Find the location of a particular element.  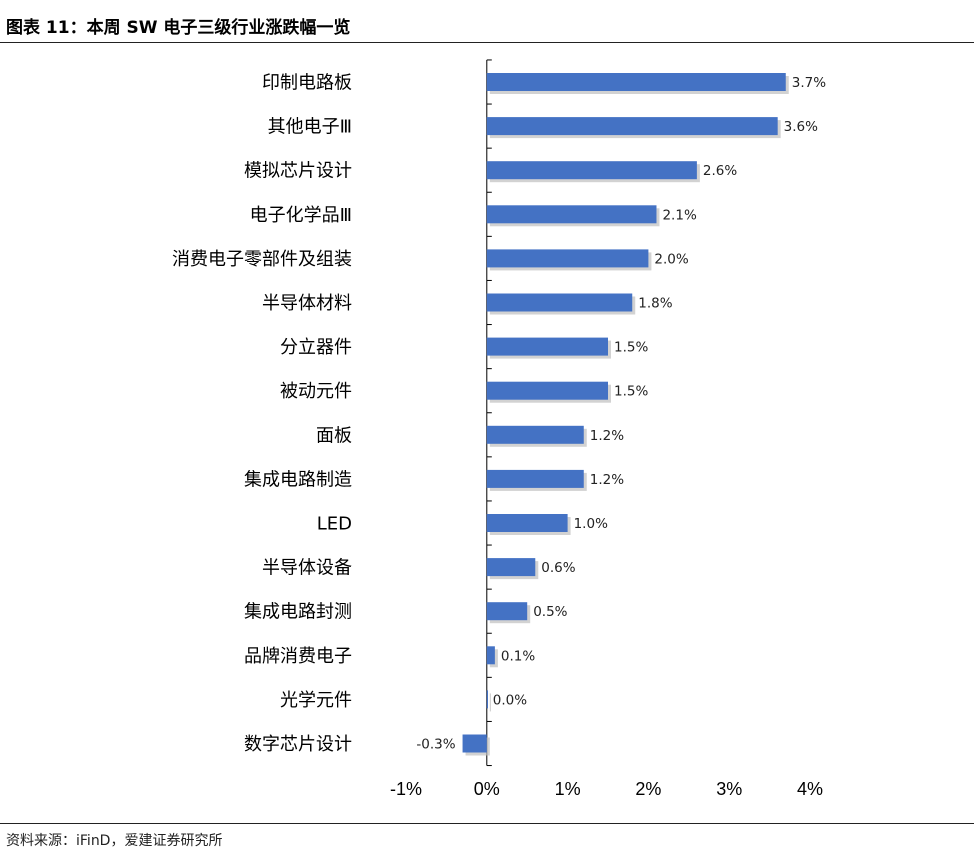

x-tick-label: 0% is located at coordinates (487, 789).